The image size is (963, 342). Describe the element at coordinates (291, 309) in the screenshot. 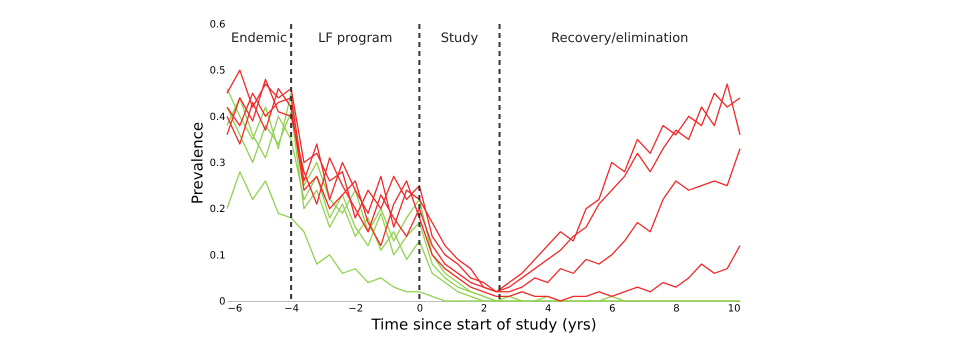

I see `x-tick-label: −4` at that location.